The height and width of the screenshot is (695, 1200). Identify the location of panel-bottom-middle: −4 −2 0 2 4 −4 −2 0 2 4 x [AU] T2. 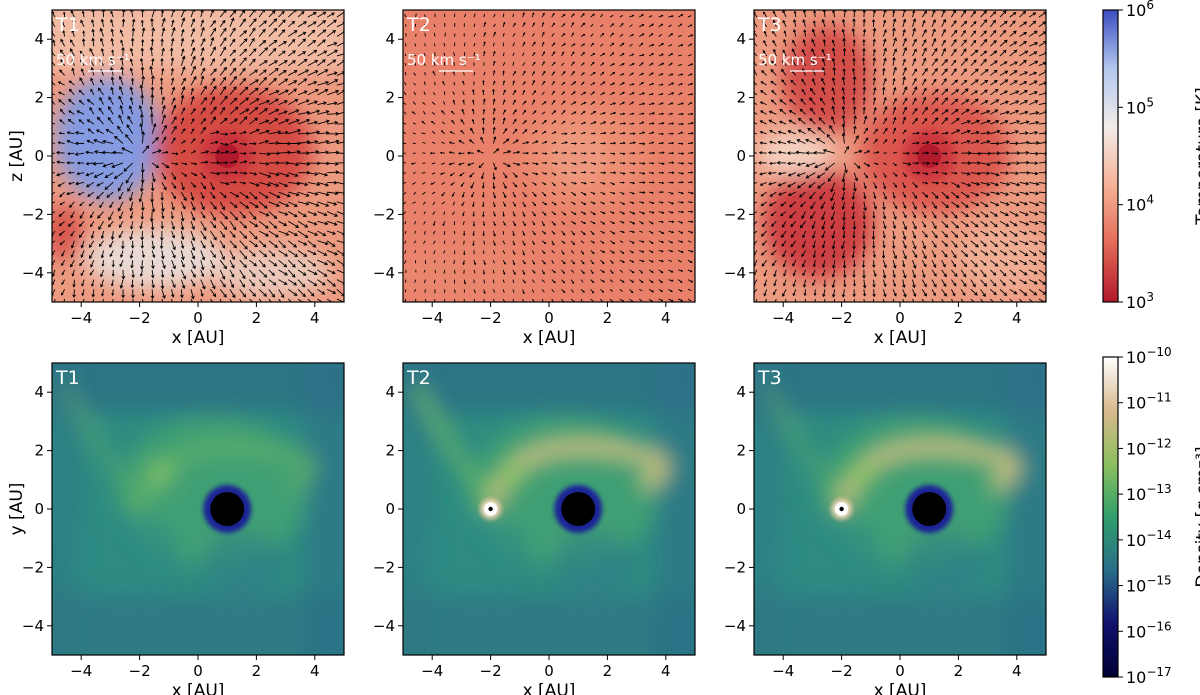
(534, 528).